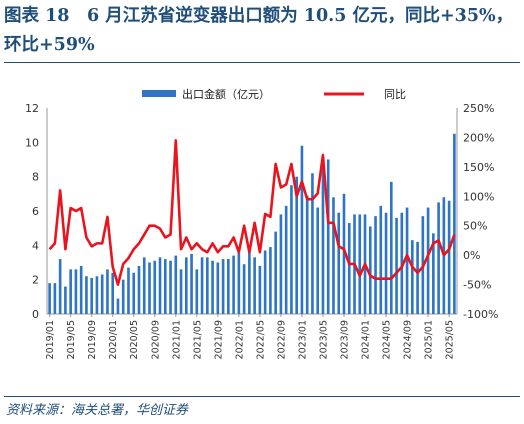 Image resolution: width=524 pixels, height=424 pixels. Describe the element at coordinates (402, 263) in the screenshot. I see `bar-2024/08` at that location.